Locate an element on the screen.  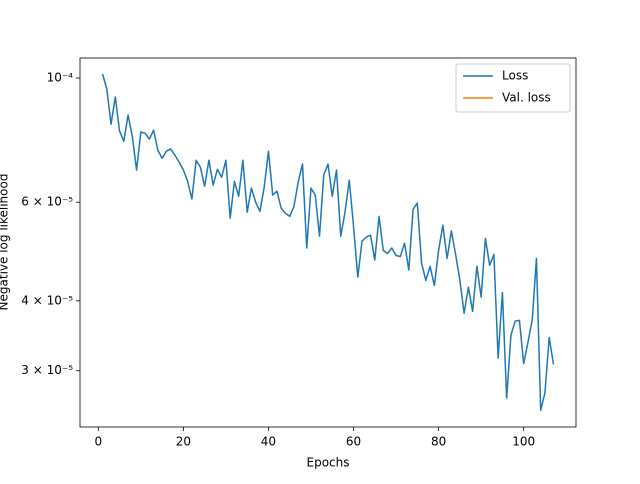
y-tick-label: 6 × 10⁻⁵ is located at coordinates (47, 202).